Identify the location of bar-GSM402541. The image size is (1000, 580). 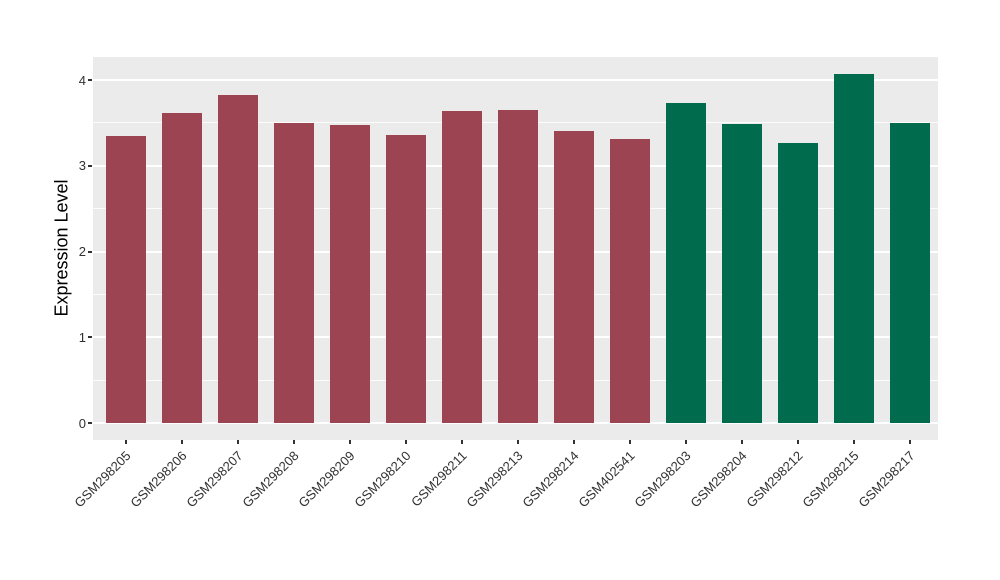
(630, 281).